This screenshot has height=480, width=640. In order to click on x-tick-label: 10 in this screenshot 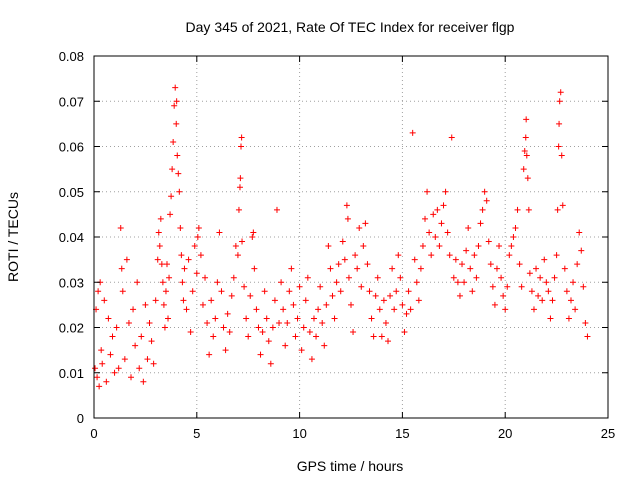, I will do `click(299, 433)`.